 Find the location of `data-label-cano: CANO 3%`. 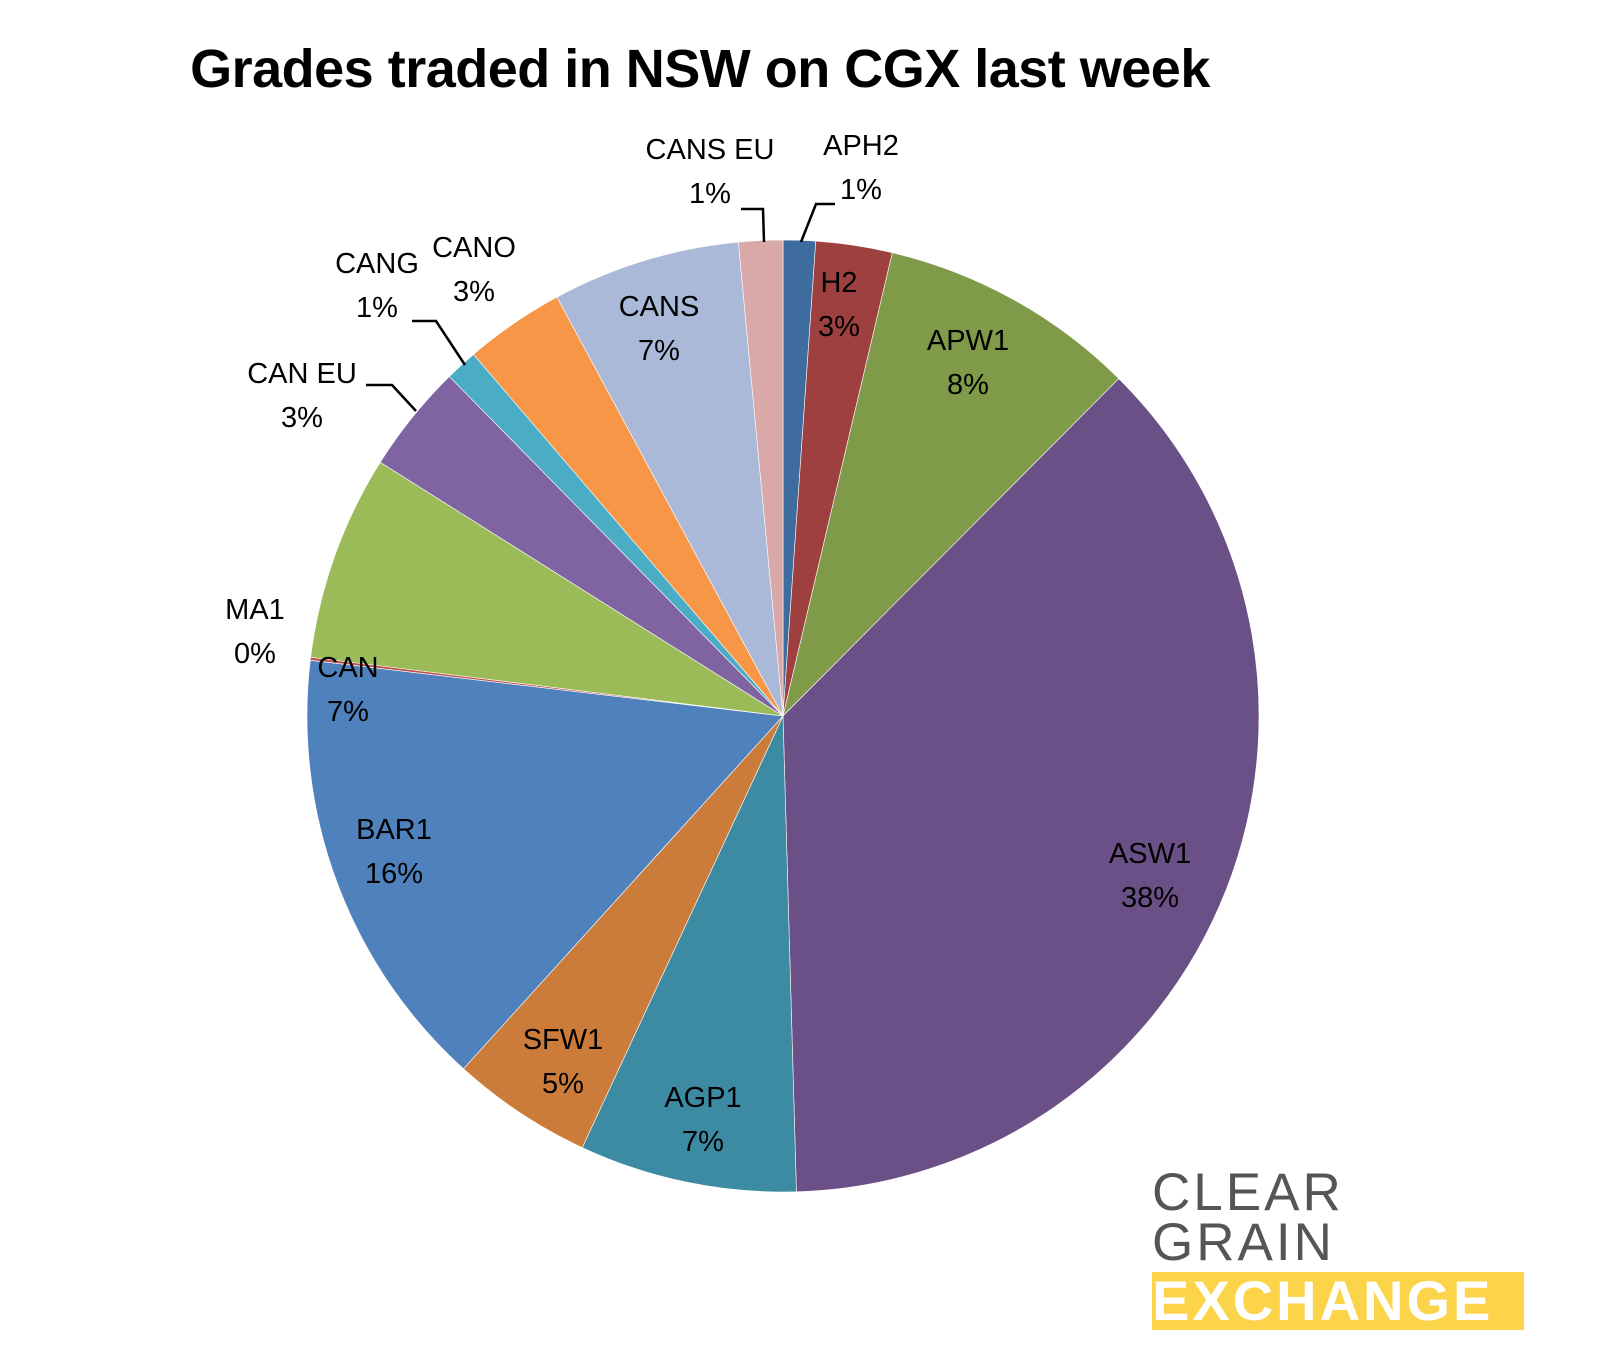

data-label-cano: CANO 3% is located at coordinates (474, 270).